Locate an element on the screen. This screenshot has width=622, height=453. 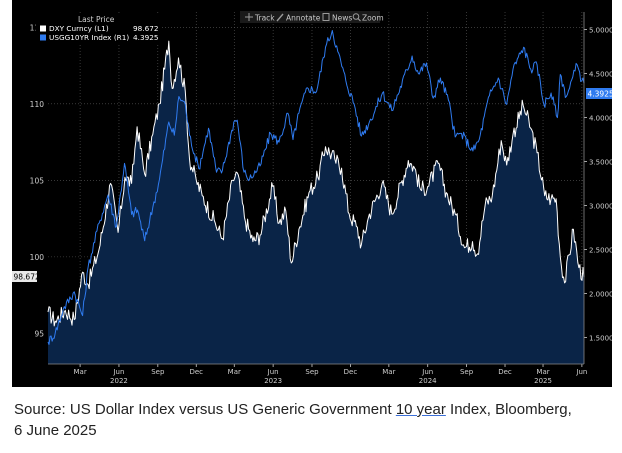
last-value-flag-right: 4.3925 is located at coordinates (599, 93).